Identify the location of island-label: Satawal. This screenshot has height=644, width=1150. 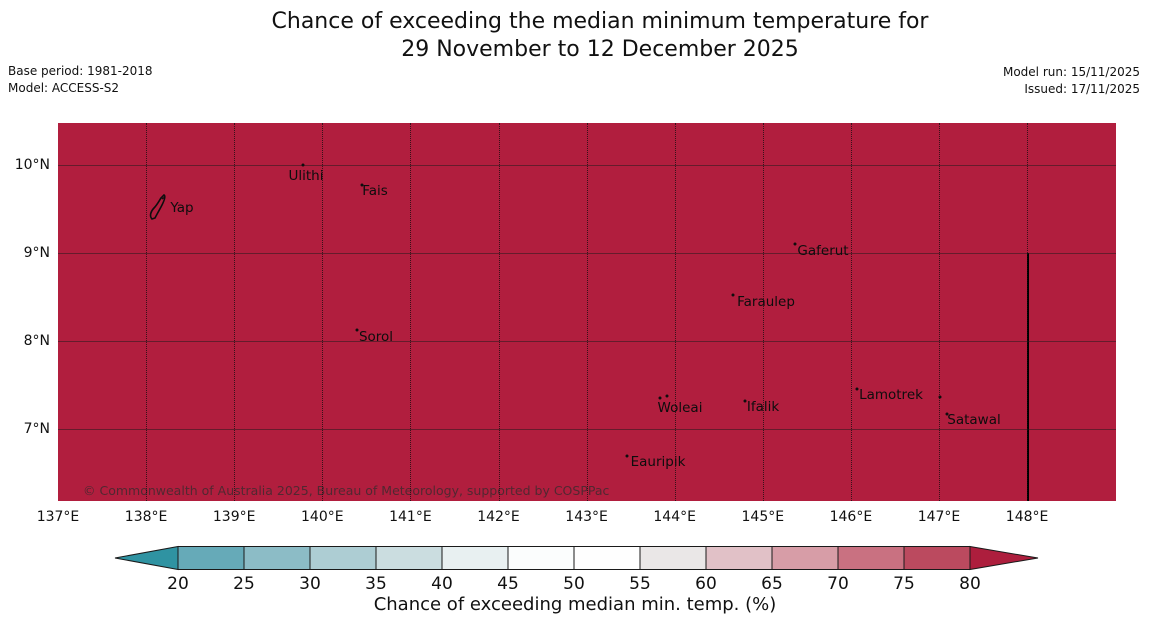
(974, 420).